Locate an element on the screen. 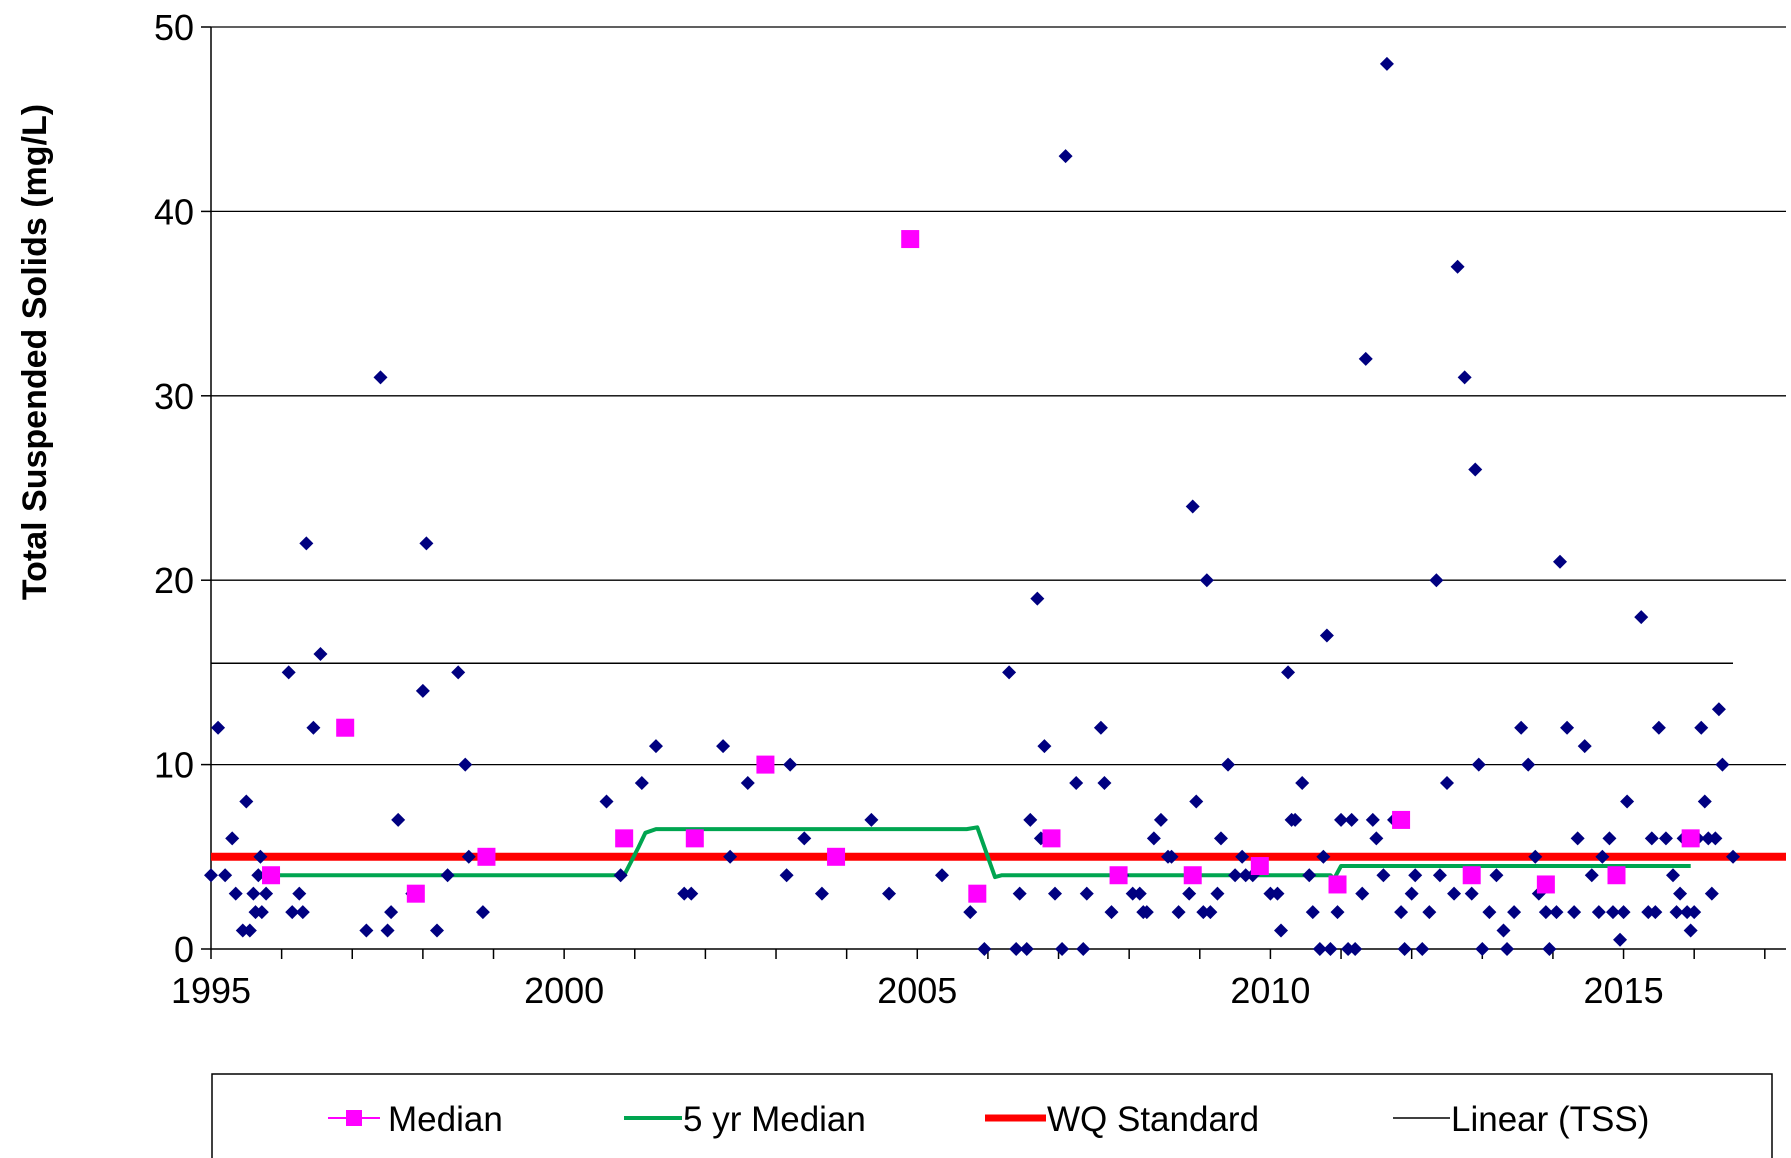 This screenshot has height=1158, width=1791. legend-label-linear-tss: Linear (TSS) is located at coordinates (1550, 1119).